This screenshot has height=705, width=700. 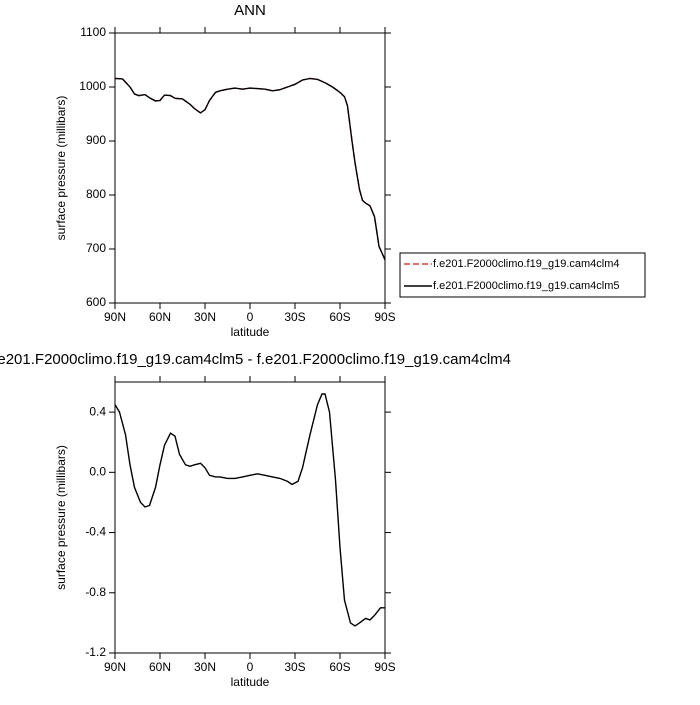 What do you see at coordinates (92, 86) in the screenshot?
I see `y-tick-label: 1000` at bounding box center [92, 86].